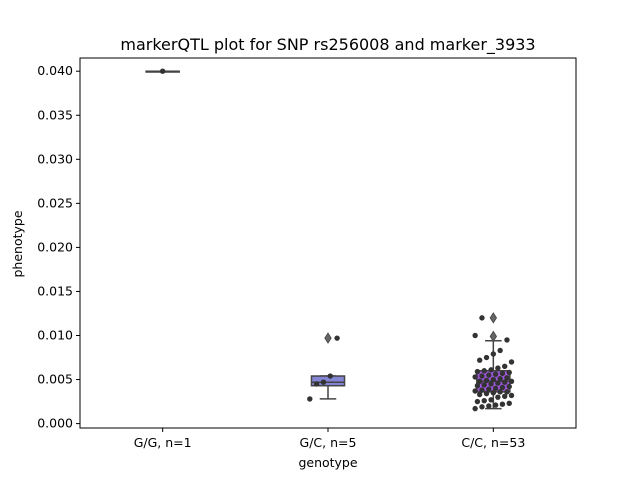 Image resolution: width=640 pixels, height=480 pixels. What do you see at coordinates (55, 202) in the screenshot?
I see `y-tick-label: 0.025` at bounding box center [55, 202].